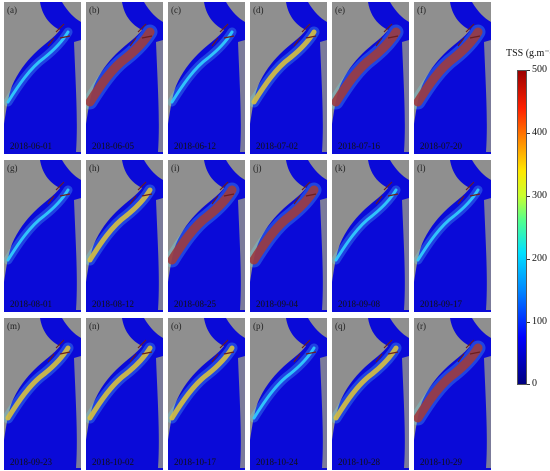 The height and width of the screenshot is (471, 550). I want to click on colorbar-tick-200: 200, so click(539, 258).